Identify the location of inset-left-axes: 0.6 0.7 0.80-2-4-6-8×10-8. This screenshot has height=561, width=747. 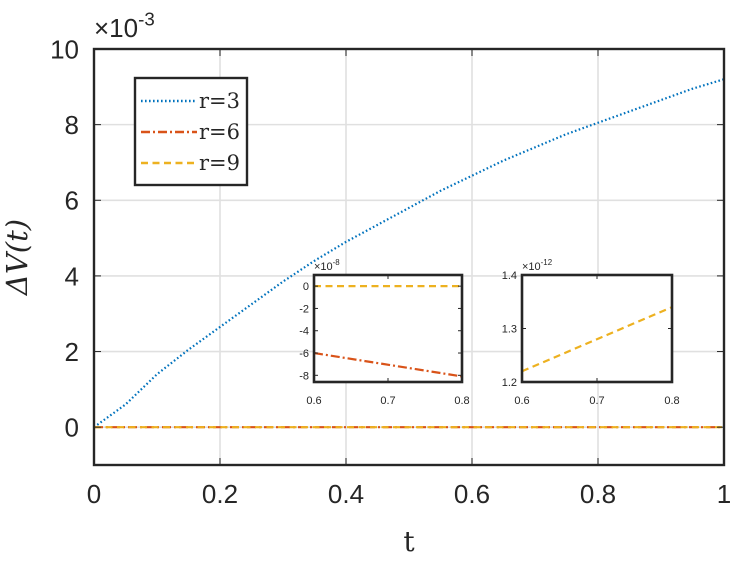
(384, 332).